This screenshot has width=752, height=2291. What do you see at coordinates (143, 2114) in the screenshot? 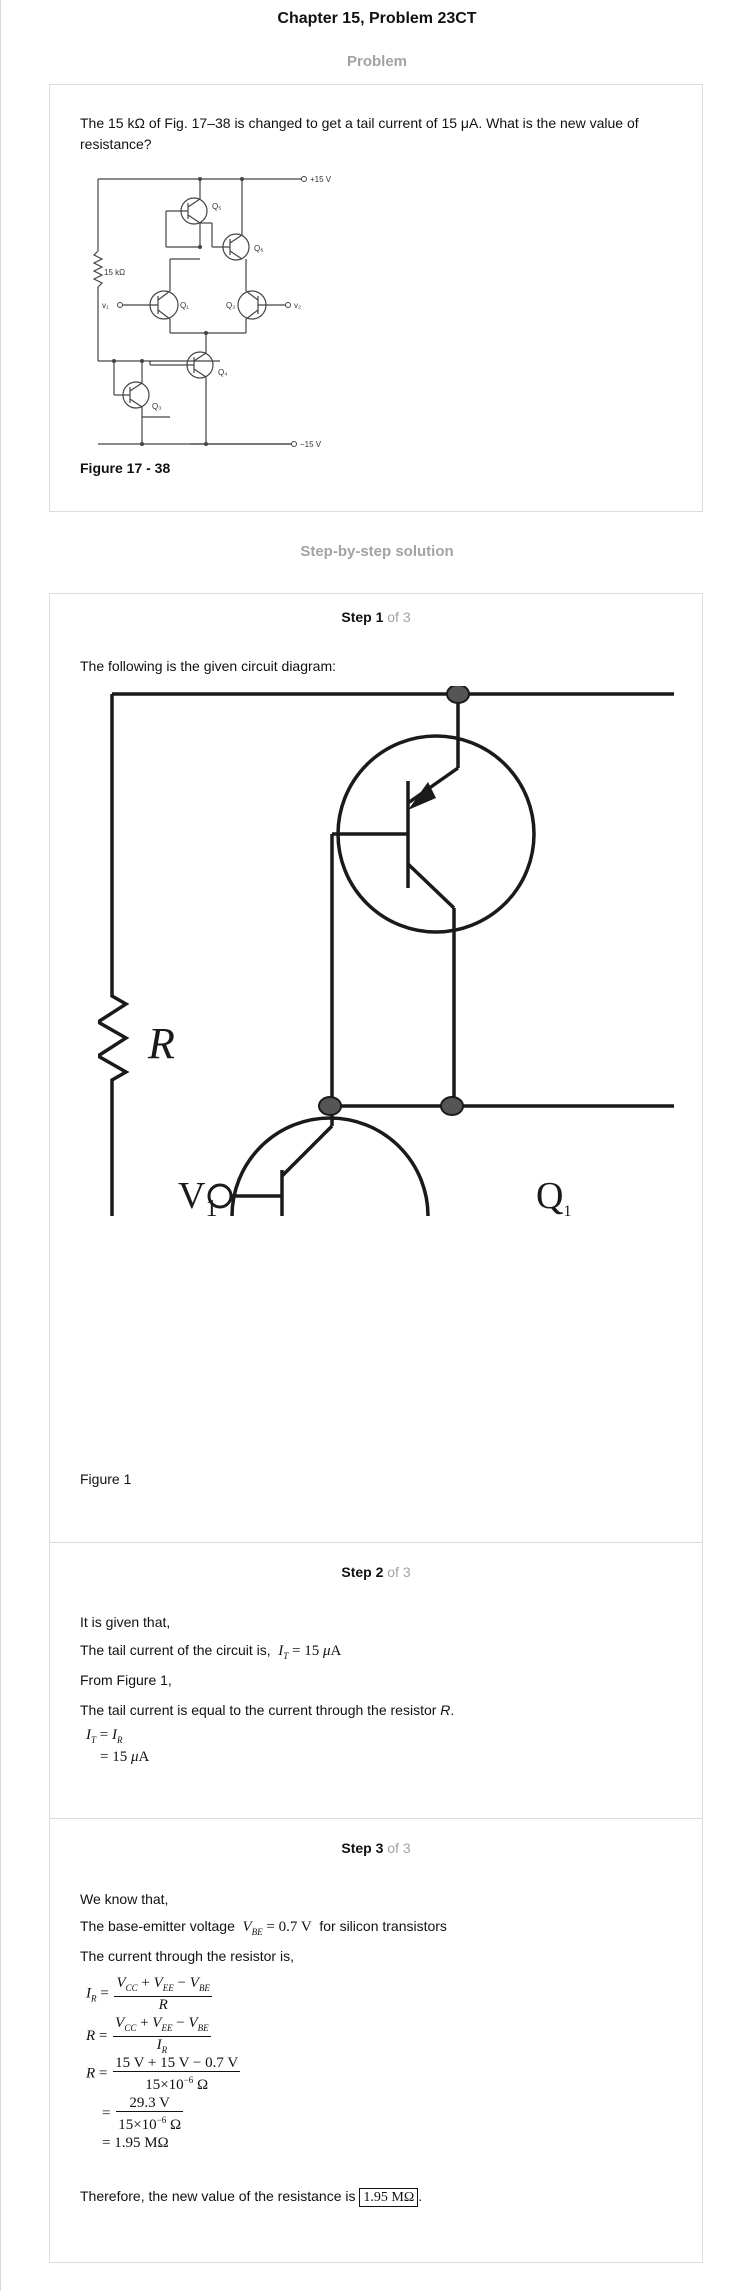
I see `step3-eq-simplify: = 29.3 V 15×10−6 Ω` at bounding box center [143, 2114].